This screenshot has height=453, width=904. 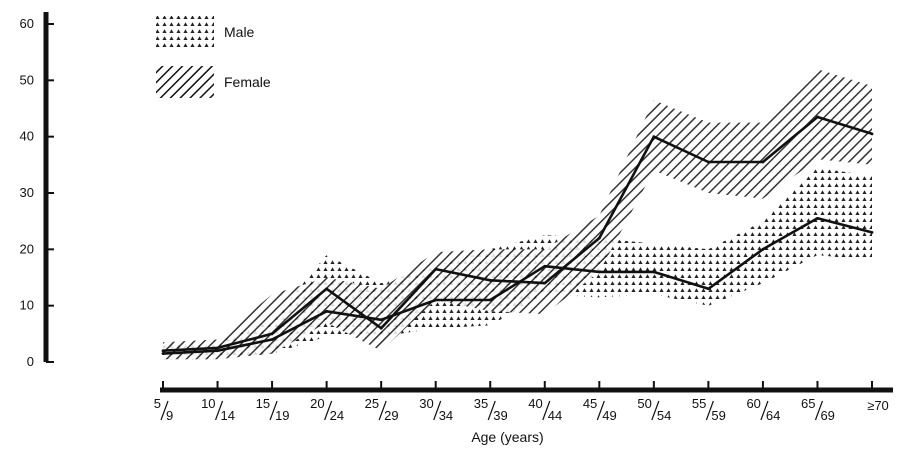 I want to click on x-tick-label-top-0: 5, so click(x=157, y=403).